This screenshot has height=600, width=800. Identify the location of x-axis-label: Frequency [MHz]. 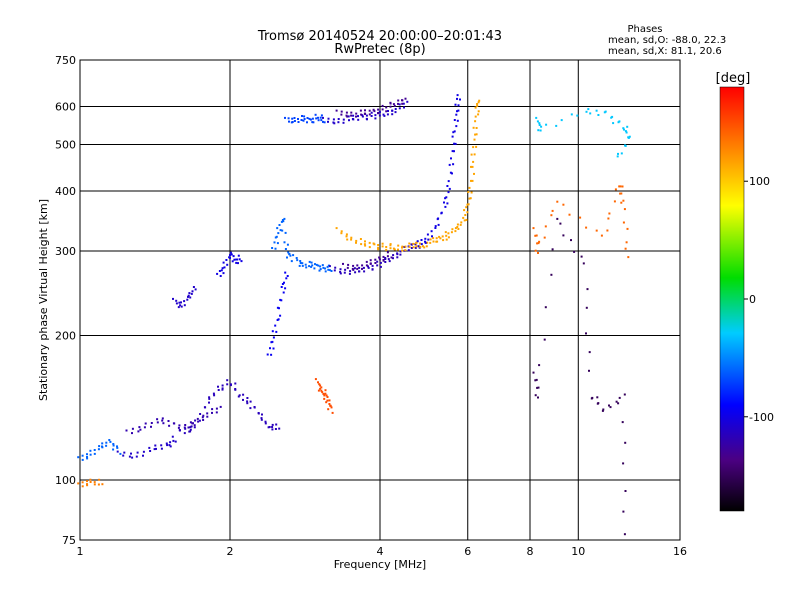
(380, 564).